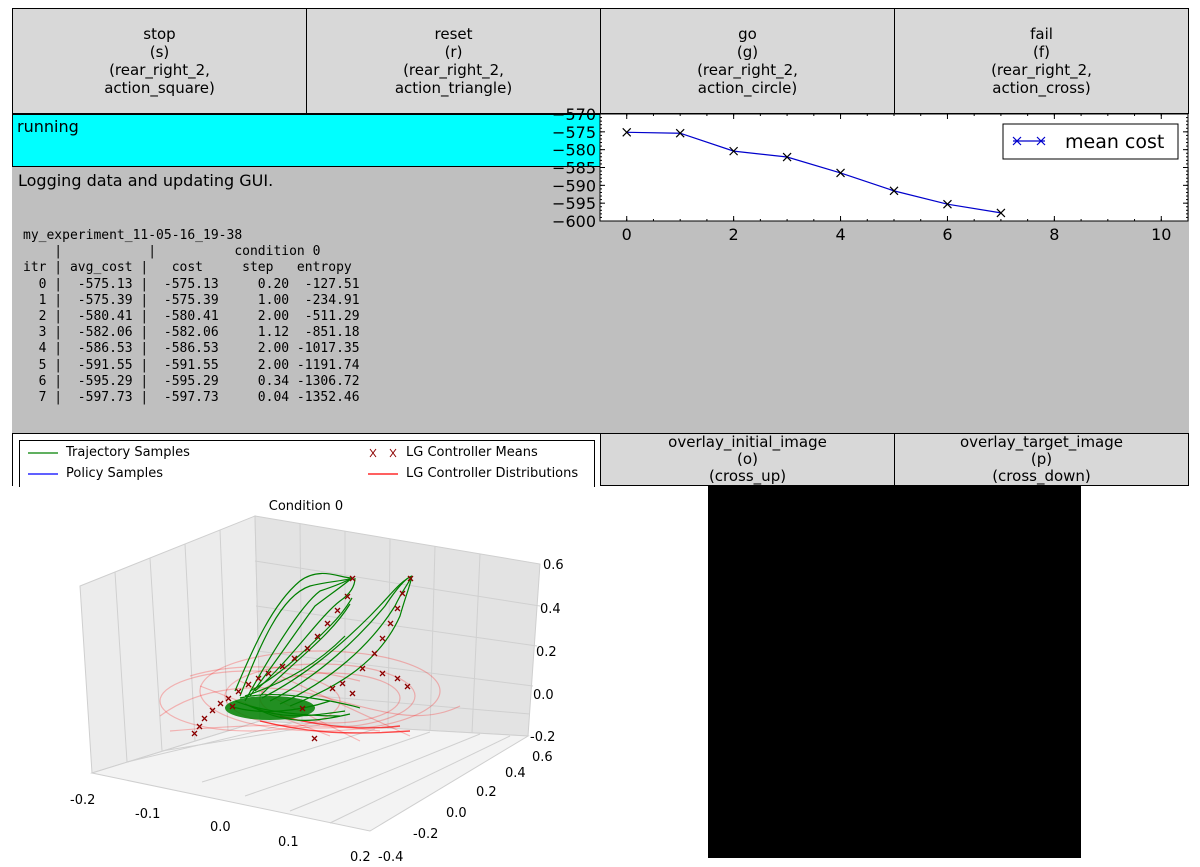 The width and height of the screenshot is (1200, 867). I want to click on status-text: running, so click(48, 126).